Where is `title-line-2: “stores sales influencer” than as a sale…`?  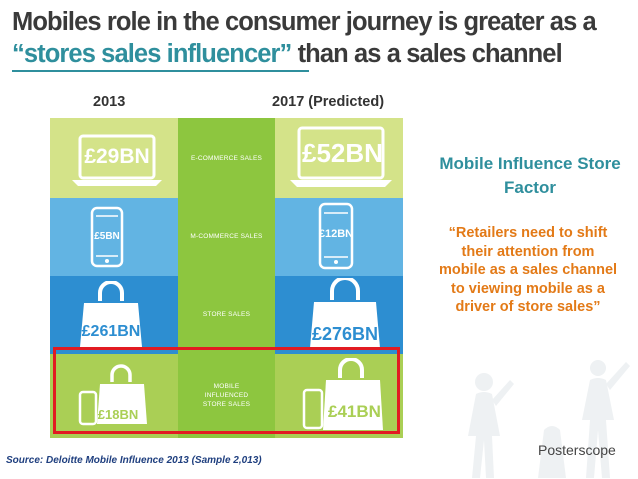 title-line-2: “stores sales influencer” than as a sale… is located at coordinates (322, 54).